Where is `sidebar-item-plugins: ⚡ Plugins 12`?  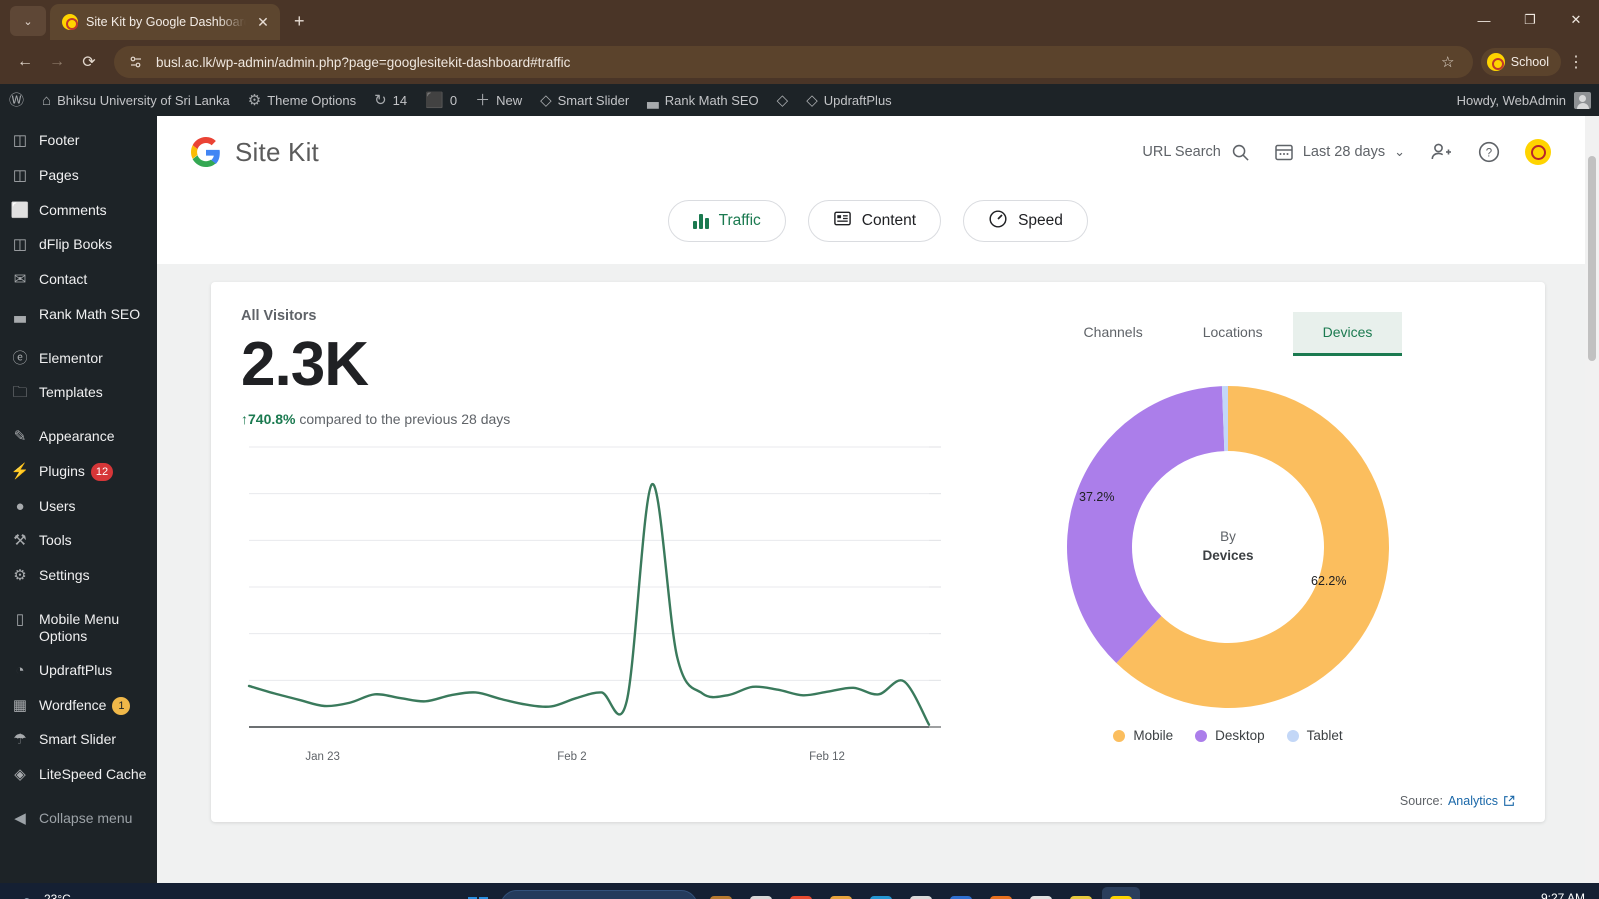
sidebar-item-plugins: ⚡ Plugins 12 is located at coordinates (78, 472).